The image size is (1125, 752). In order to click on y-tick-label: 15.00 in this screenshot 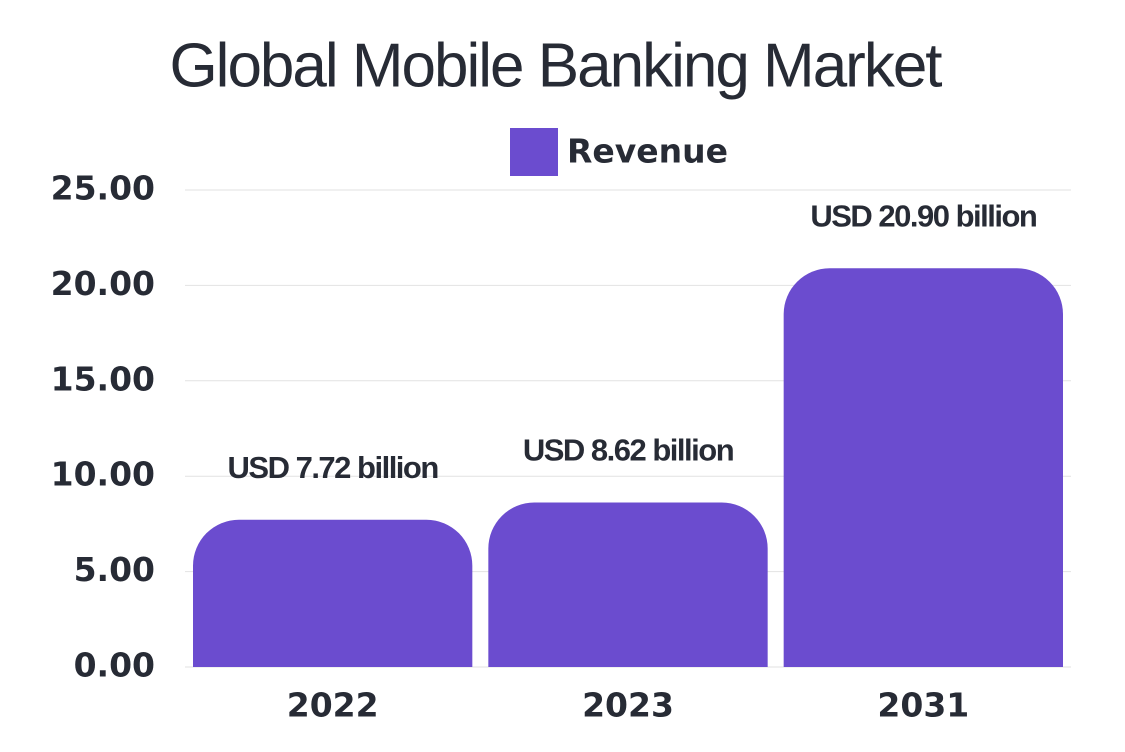, I will do `click(103, 378)`.